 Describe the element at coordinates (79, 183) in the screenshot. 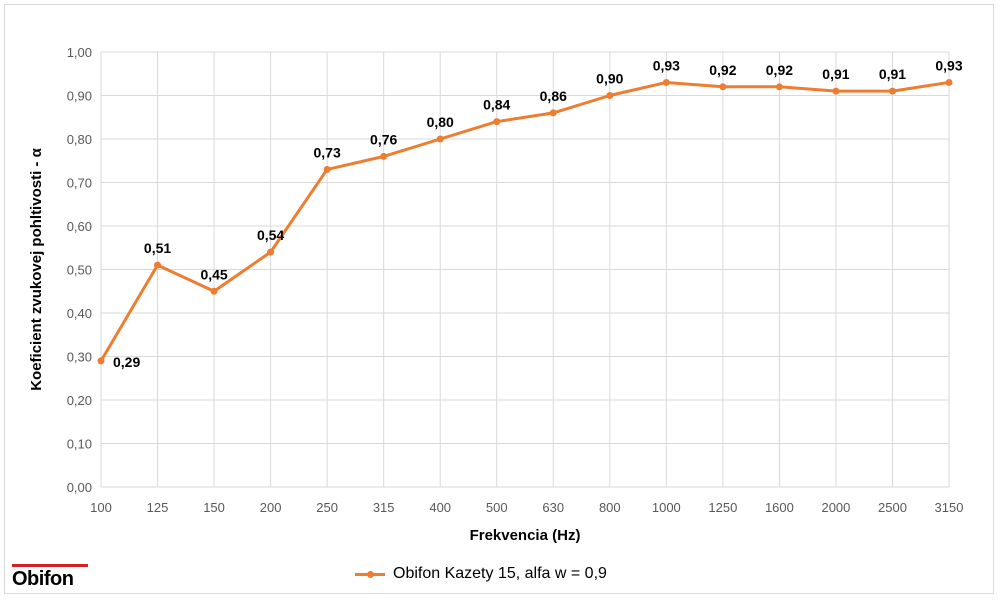

I see `y-tick-label: 0,70` at that location.